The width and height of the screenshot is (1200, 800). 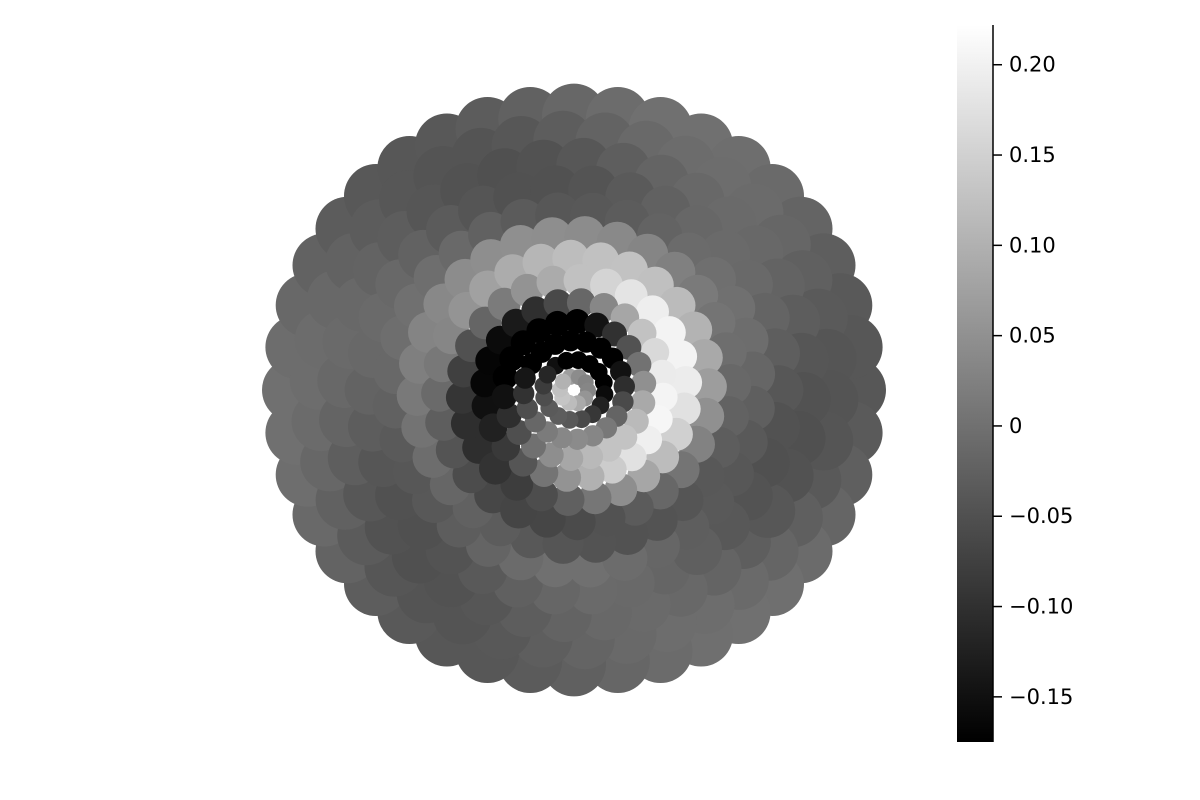 What do you see at coordinates (1041, 697) in the screenshot?
I see `colorbar-tick-label: −0.15` at bounding box center [1041, 697].